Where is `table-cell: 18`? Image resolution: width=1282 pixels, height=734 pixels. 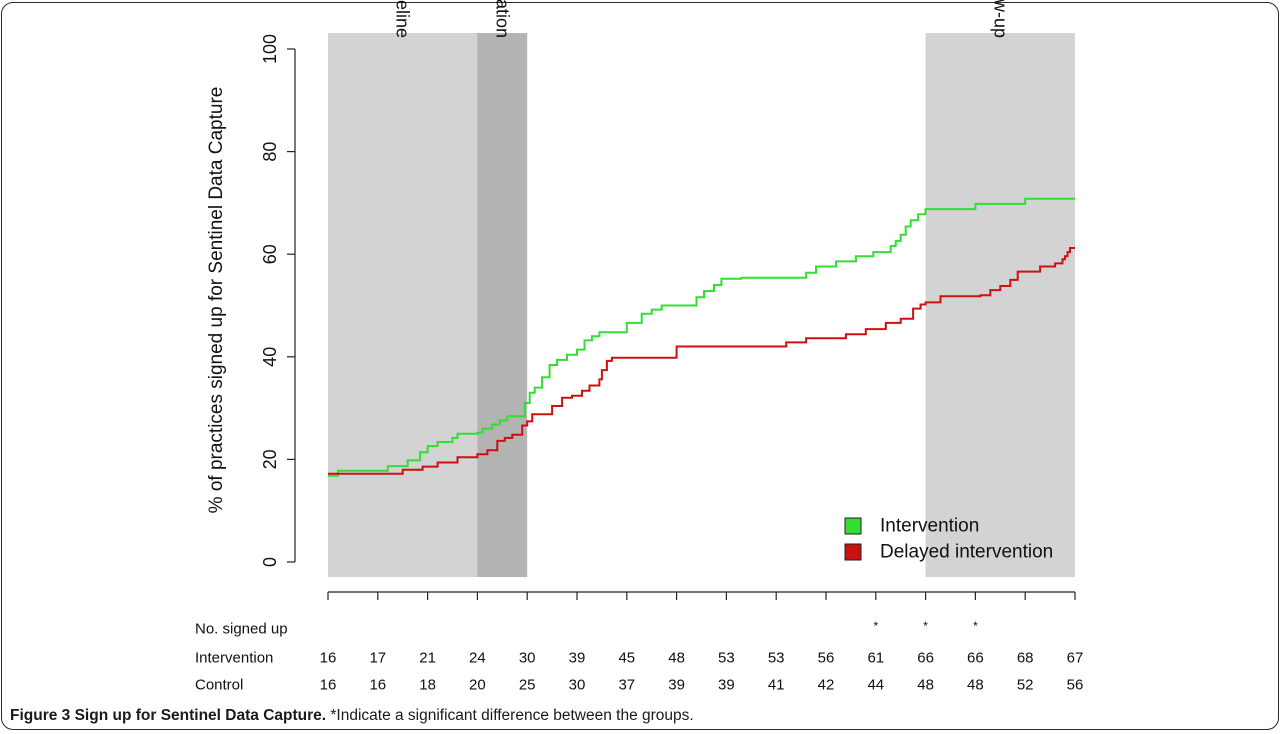 table-cell: 18 is located at coordinates (427, 685).